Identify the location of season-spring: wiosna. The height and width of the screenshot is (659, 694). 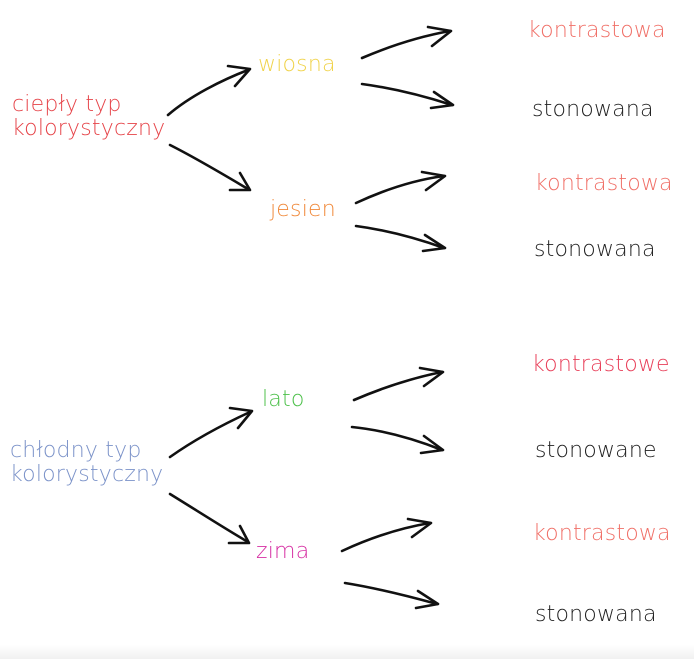
(297, 64).